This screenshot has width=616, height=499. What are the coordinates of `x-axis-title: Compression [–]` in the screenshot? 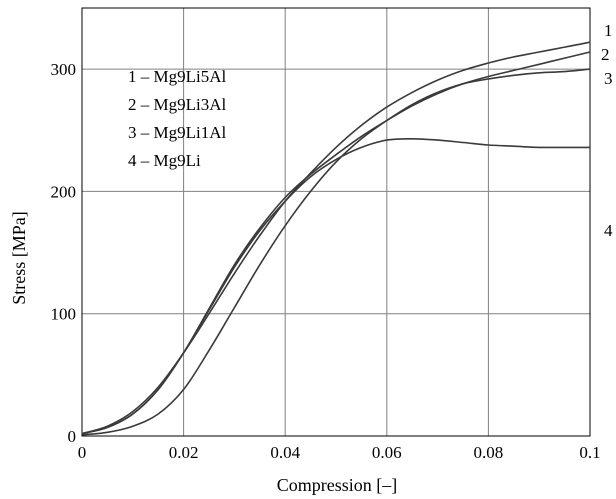 It's located at (337, 485).